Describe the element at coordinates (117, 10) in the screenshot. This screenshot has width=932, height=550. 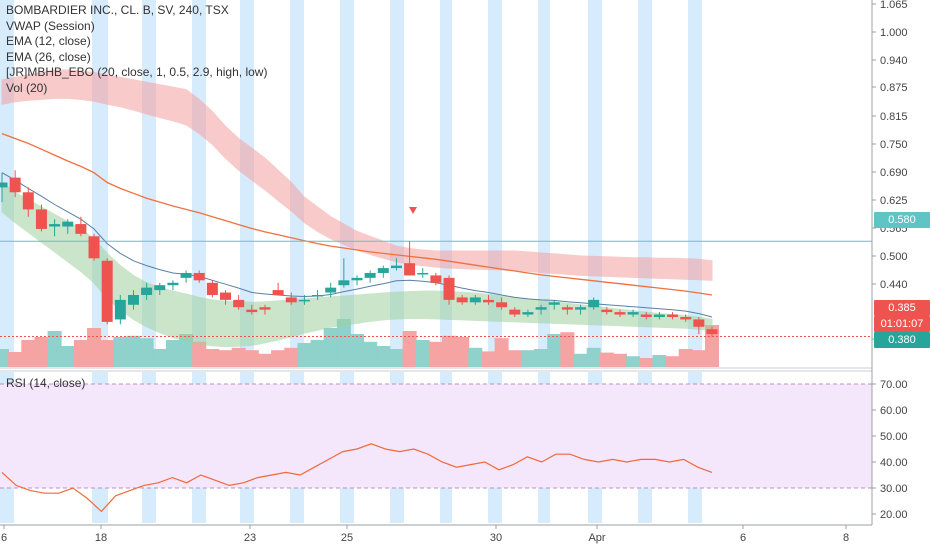
I see `legend-symbol-title: BOMBARDIER INC., CL. B, SV, 240, TSX` at that location.